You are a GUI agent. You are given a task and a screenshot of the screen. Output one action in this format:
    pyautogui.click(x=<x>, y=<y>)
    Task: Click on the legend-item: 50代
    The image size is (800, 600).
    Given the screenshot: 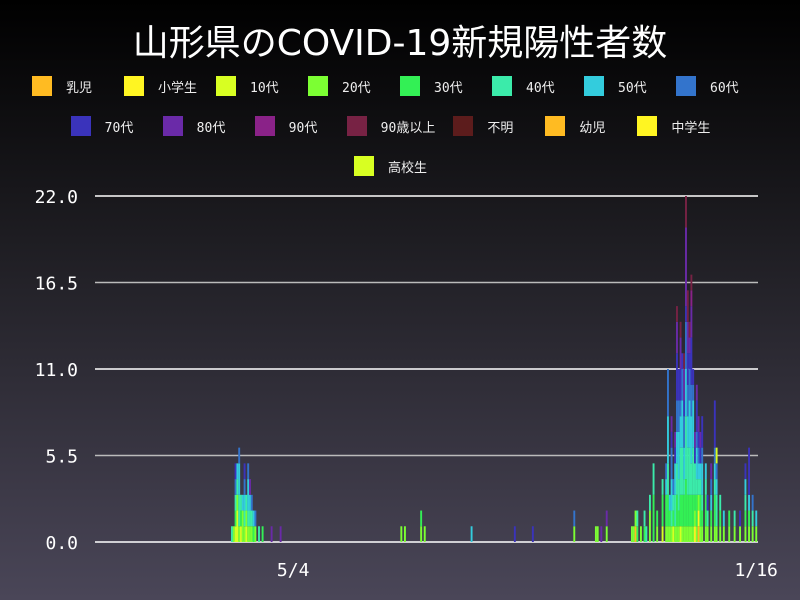 What is the action you would take?
    pyautogui.click(x=621, y=86)
    